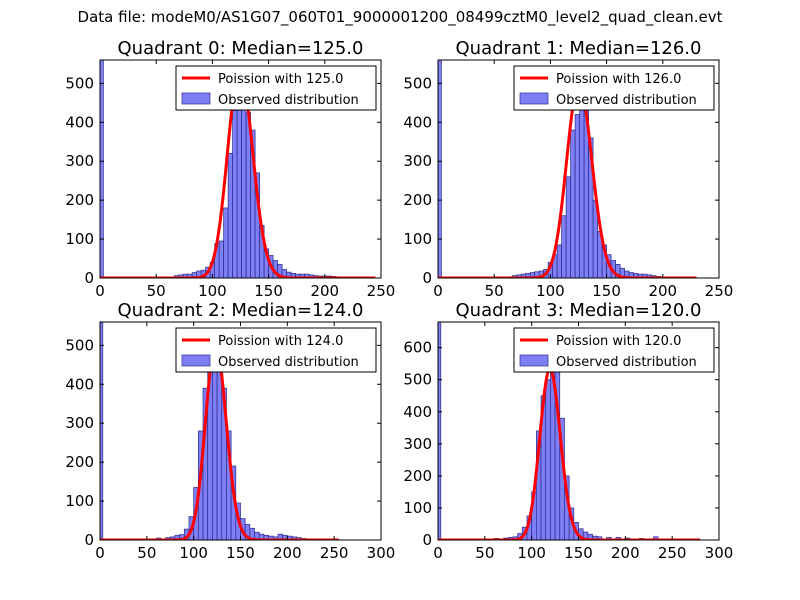  Describe the element at coordinates (280, 341) in the screenshot. I see `legend-label: Poission with 124.0` at that location.